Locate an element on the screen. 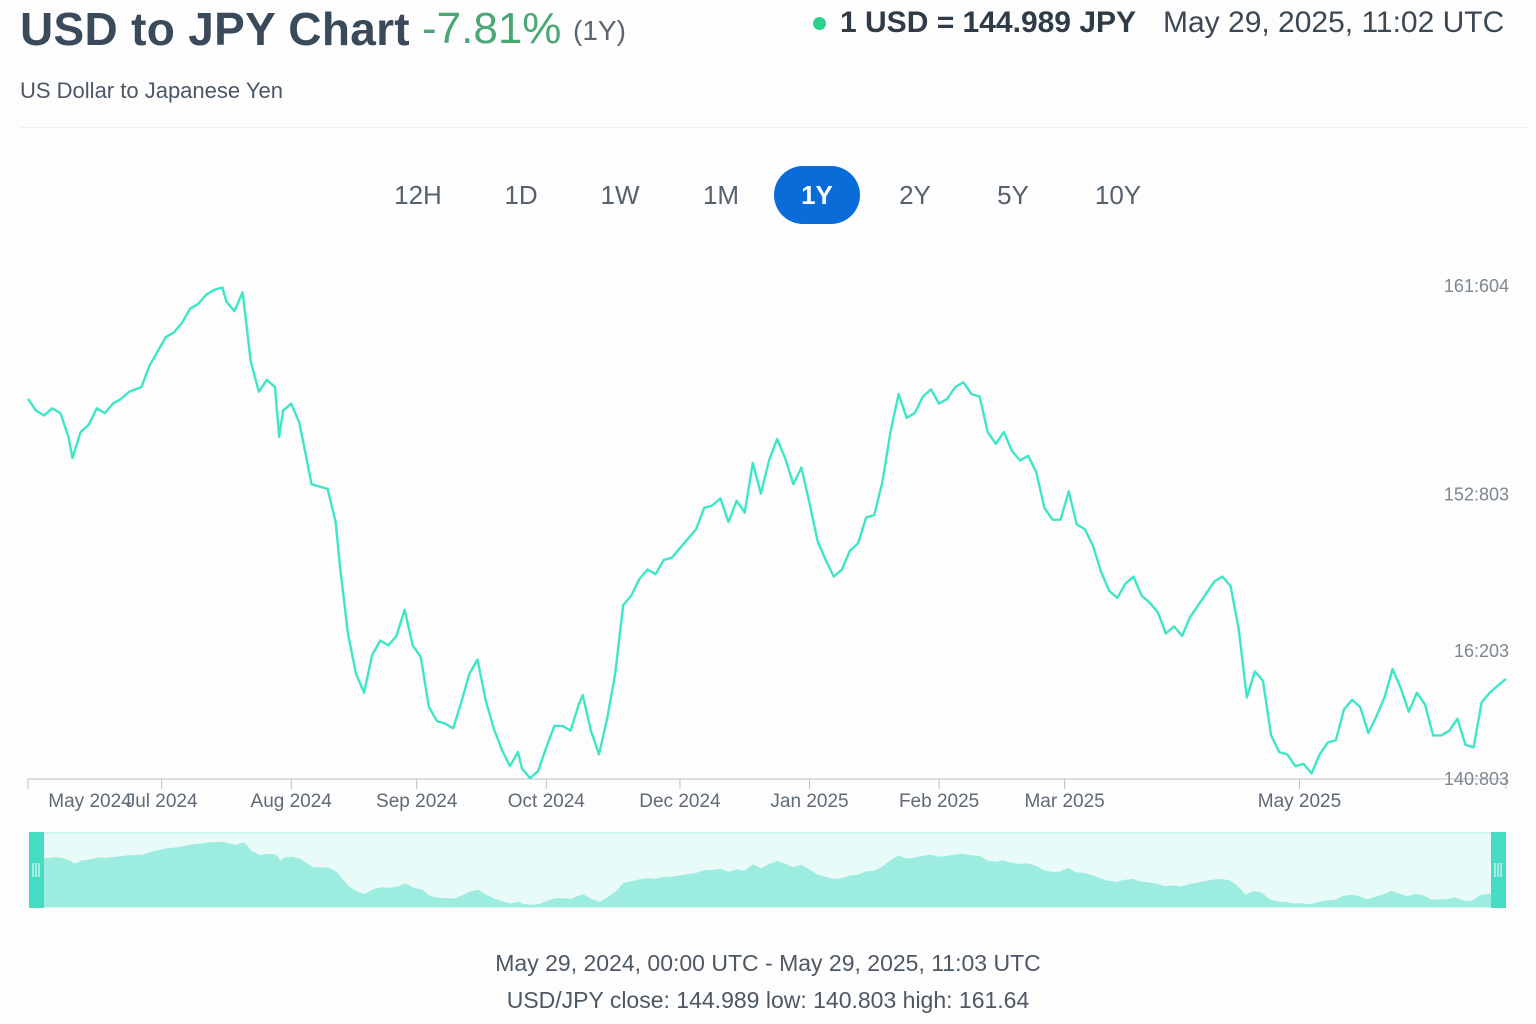 The width and height of the screenshot is (1536, 1024). x-tick-label: Oct 2024 is located at coordinates (547, 801).